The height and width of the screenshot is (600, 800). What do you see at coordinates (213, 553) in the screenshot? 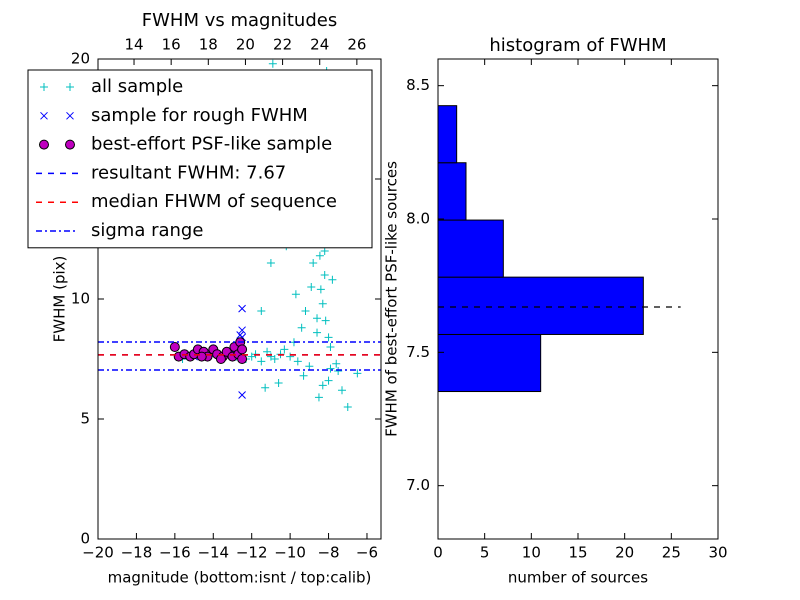
I see `x-tick-label: −14` at bounding box center [213, 553].